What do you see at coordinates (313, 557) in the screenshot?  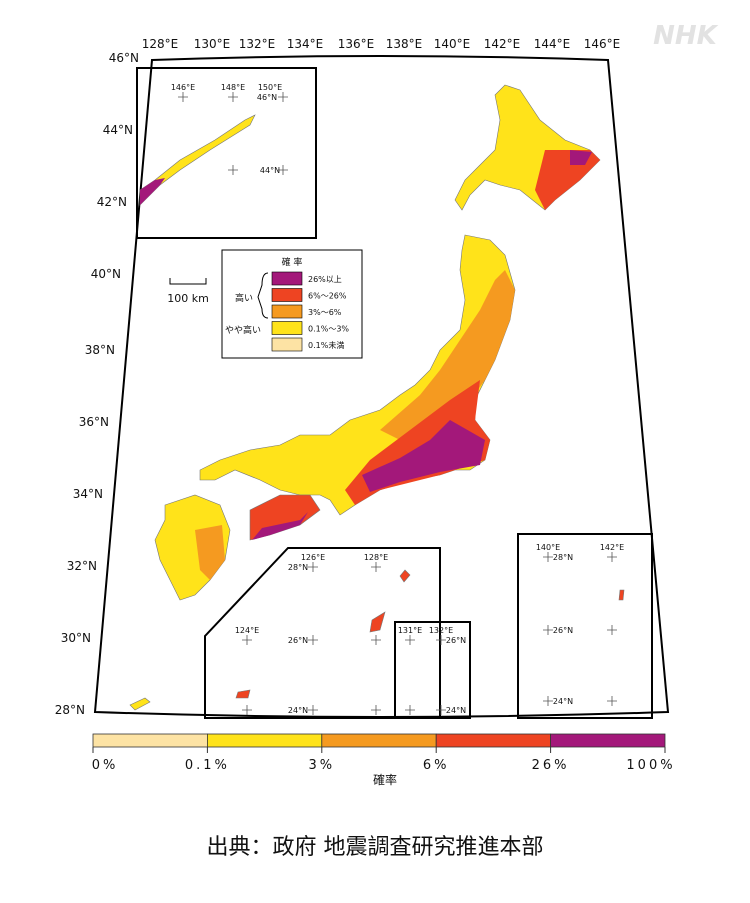 I see `inset-label: 126°E` at bounding box center [313, 557].